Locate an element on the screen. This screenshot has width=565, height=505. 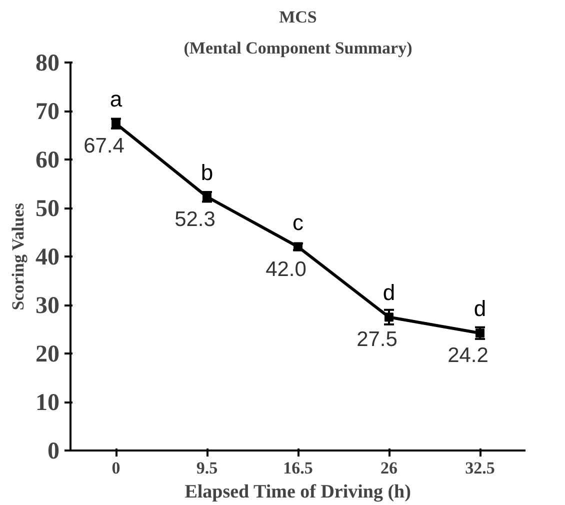
y-tick-label: 40 is located at coordinates (48, 257).